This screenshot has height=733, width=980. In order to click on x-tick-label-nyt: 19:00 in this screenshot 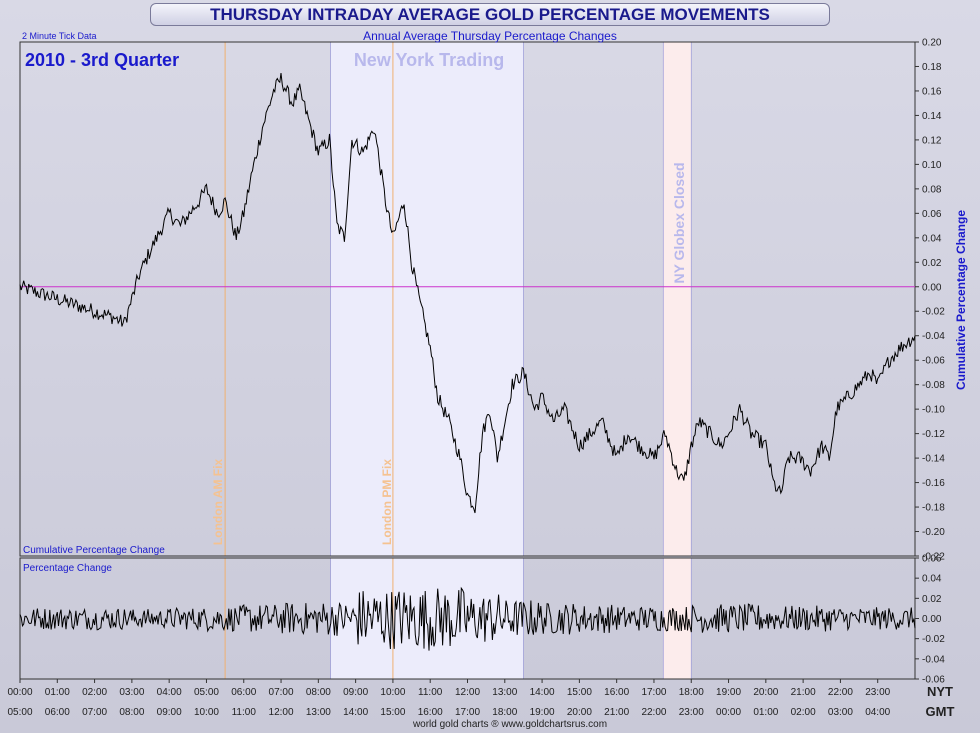, I will do `click(728, 692)`.